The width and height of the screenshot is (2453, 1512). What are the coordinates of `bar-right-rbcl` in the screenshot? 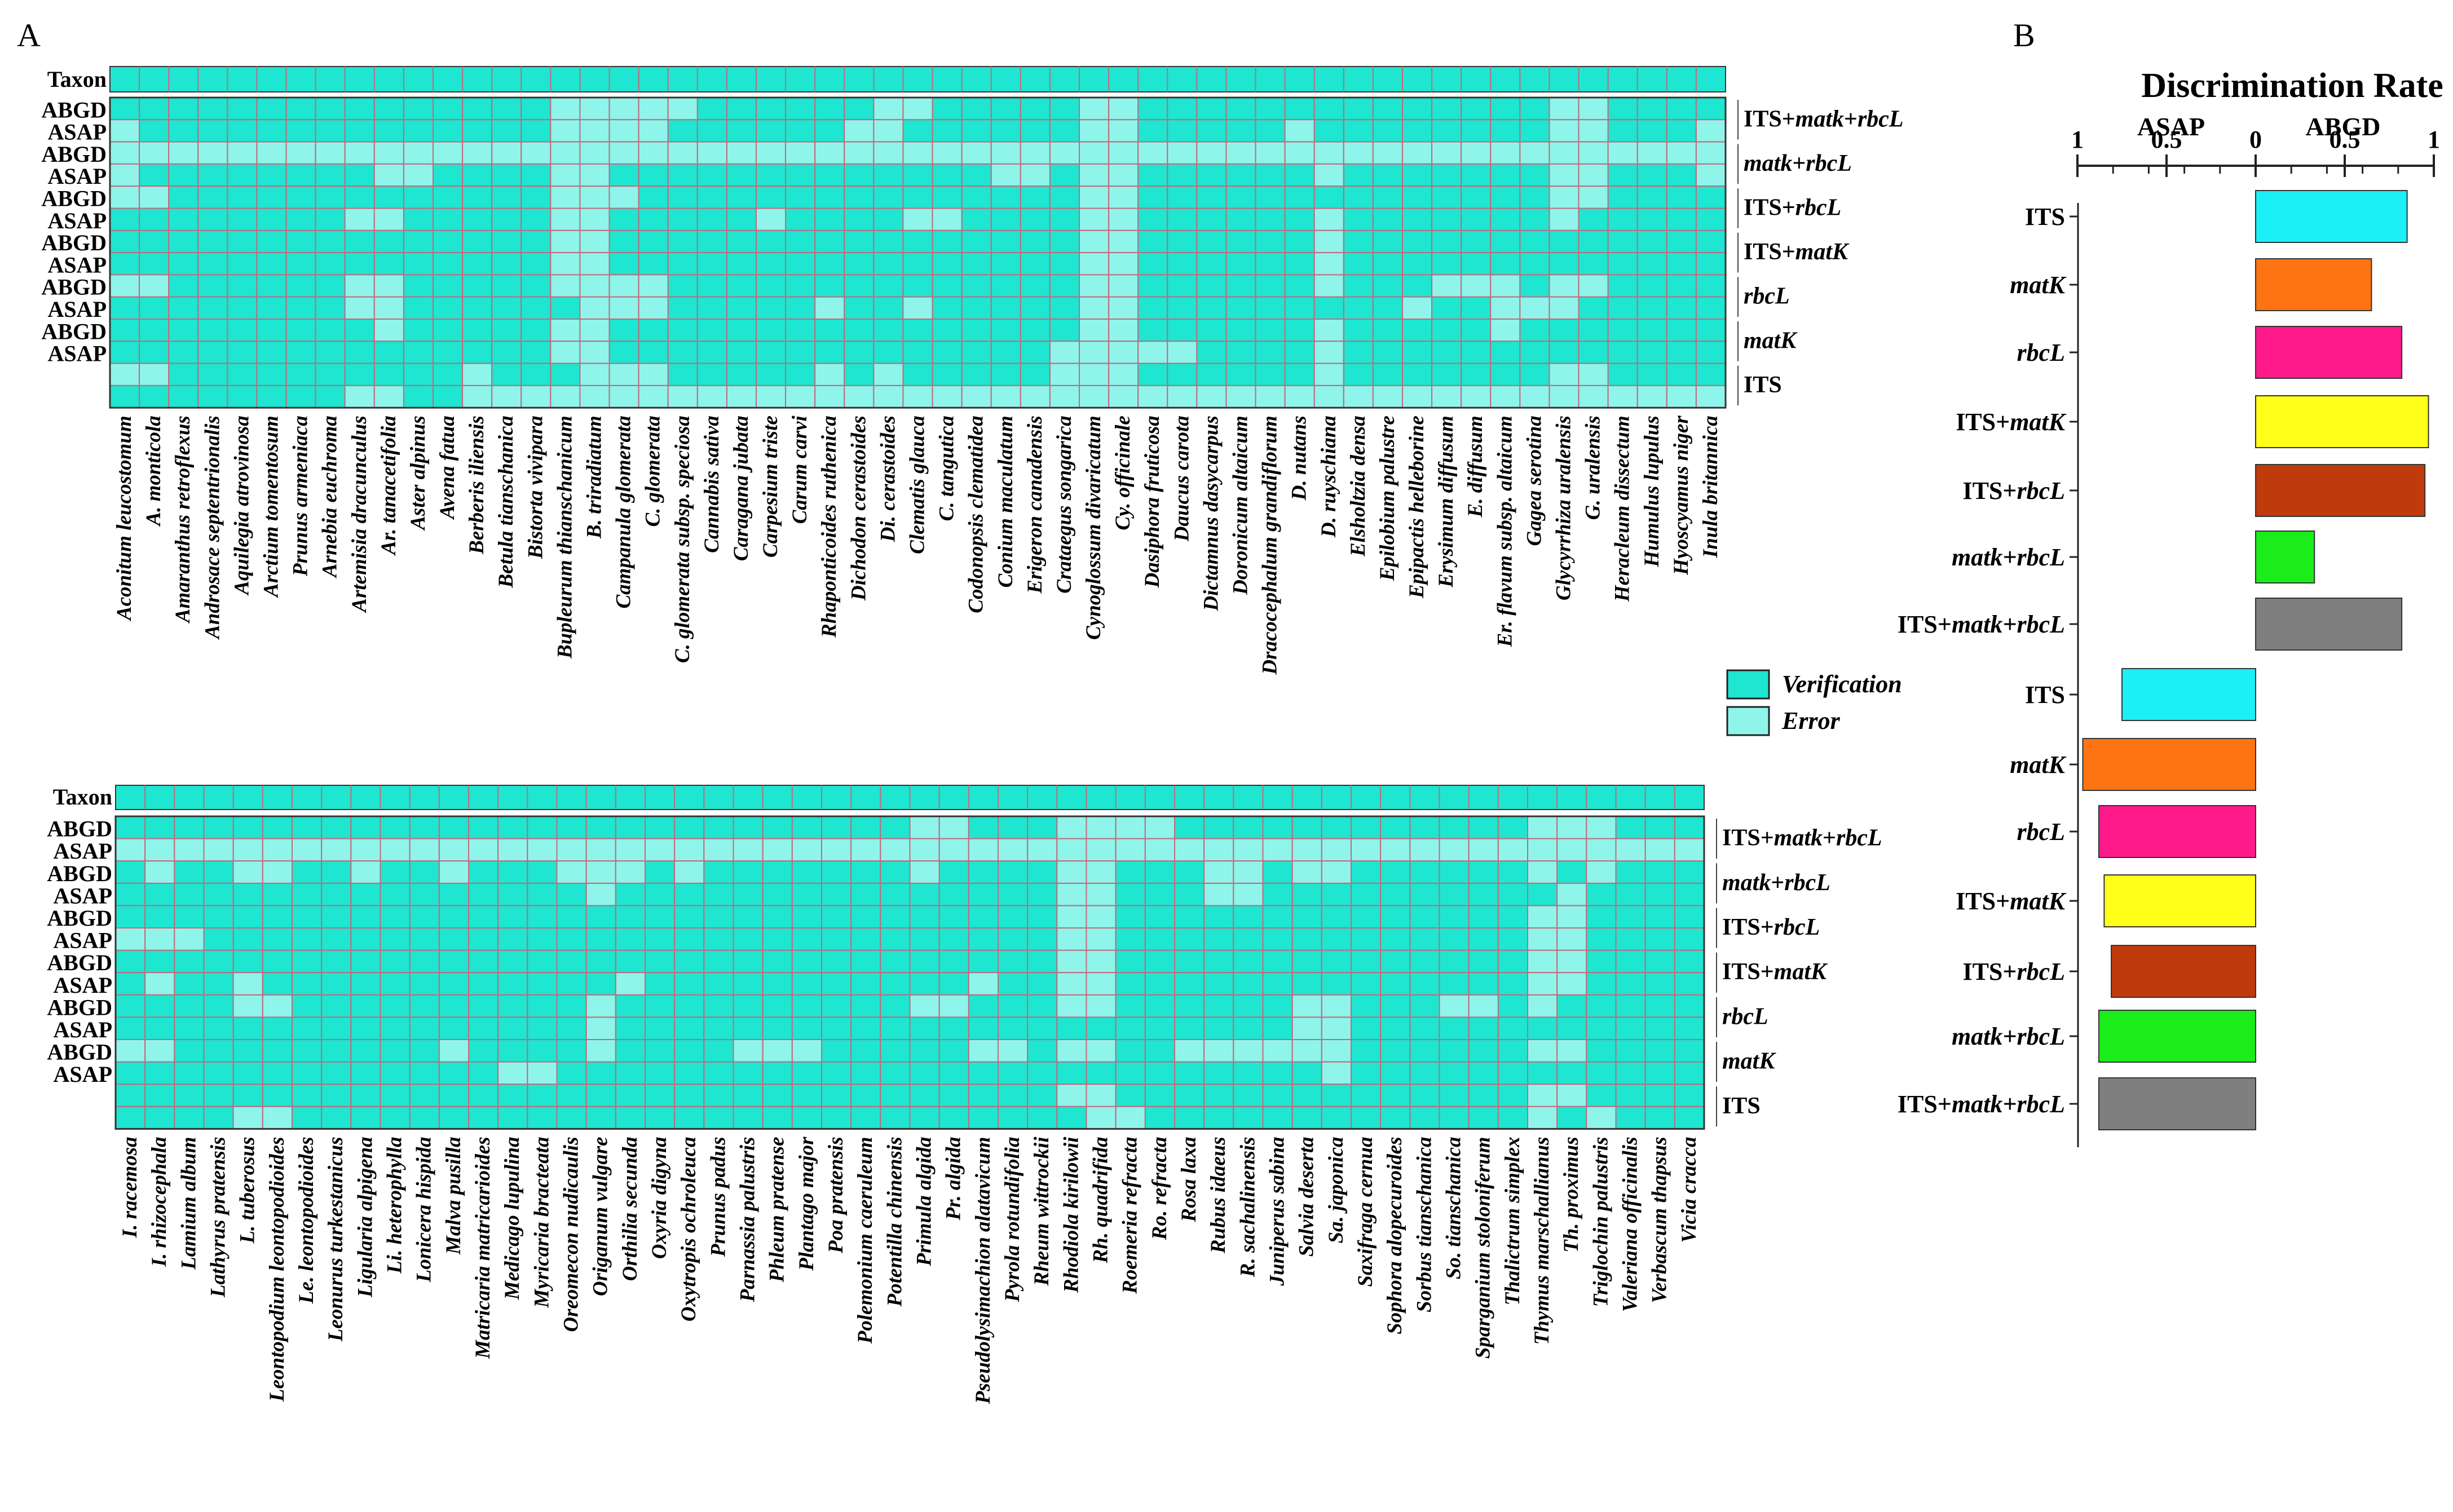 It's located at (2329, 352).